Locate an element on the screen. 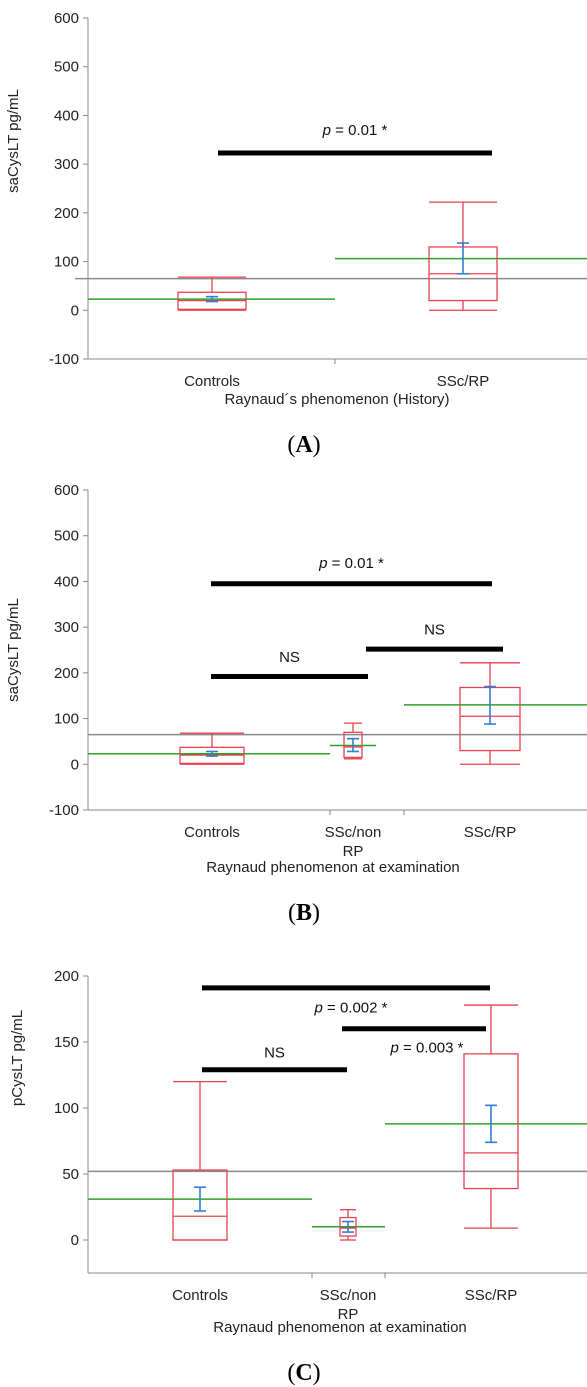 This screenshot has width=587, height=1387. panel-letter: A is located at coordinates (304, 445).